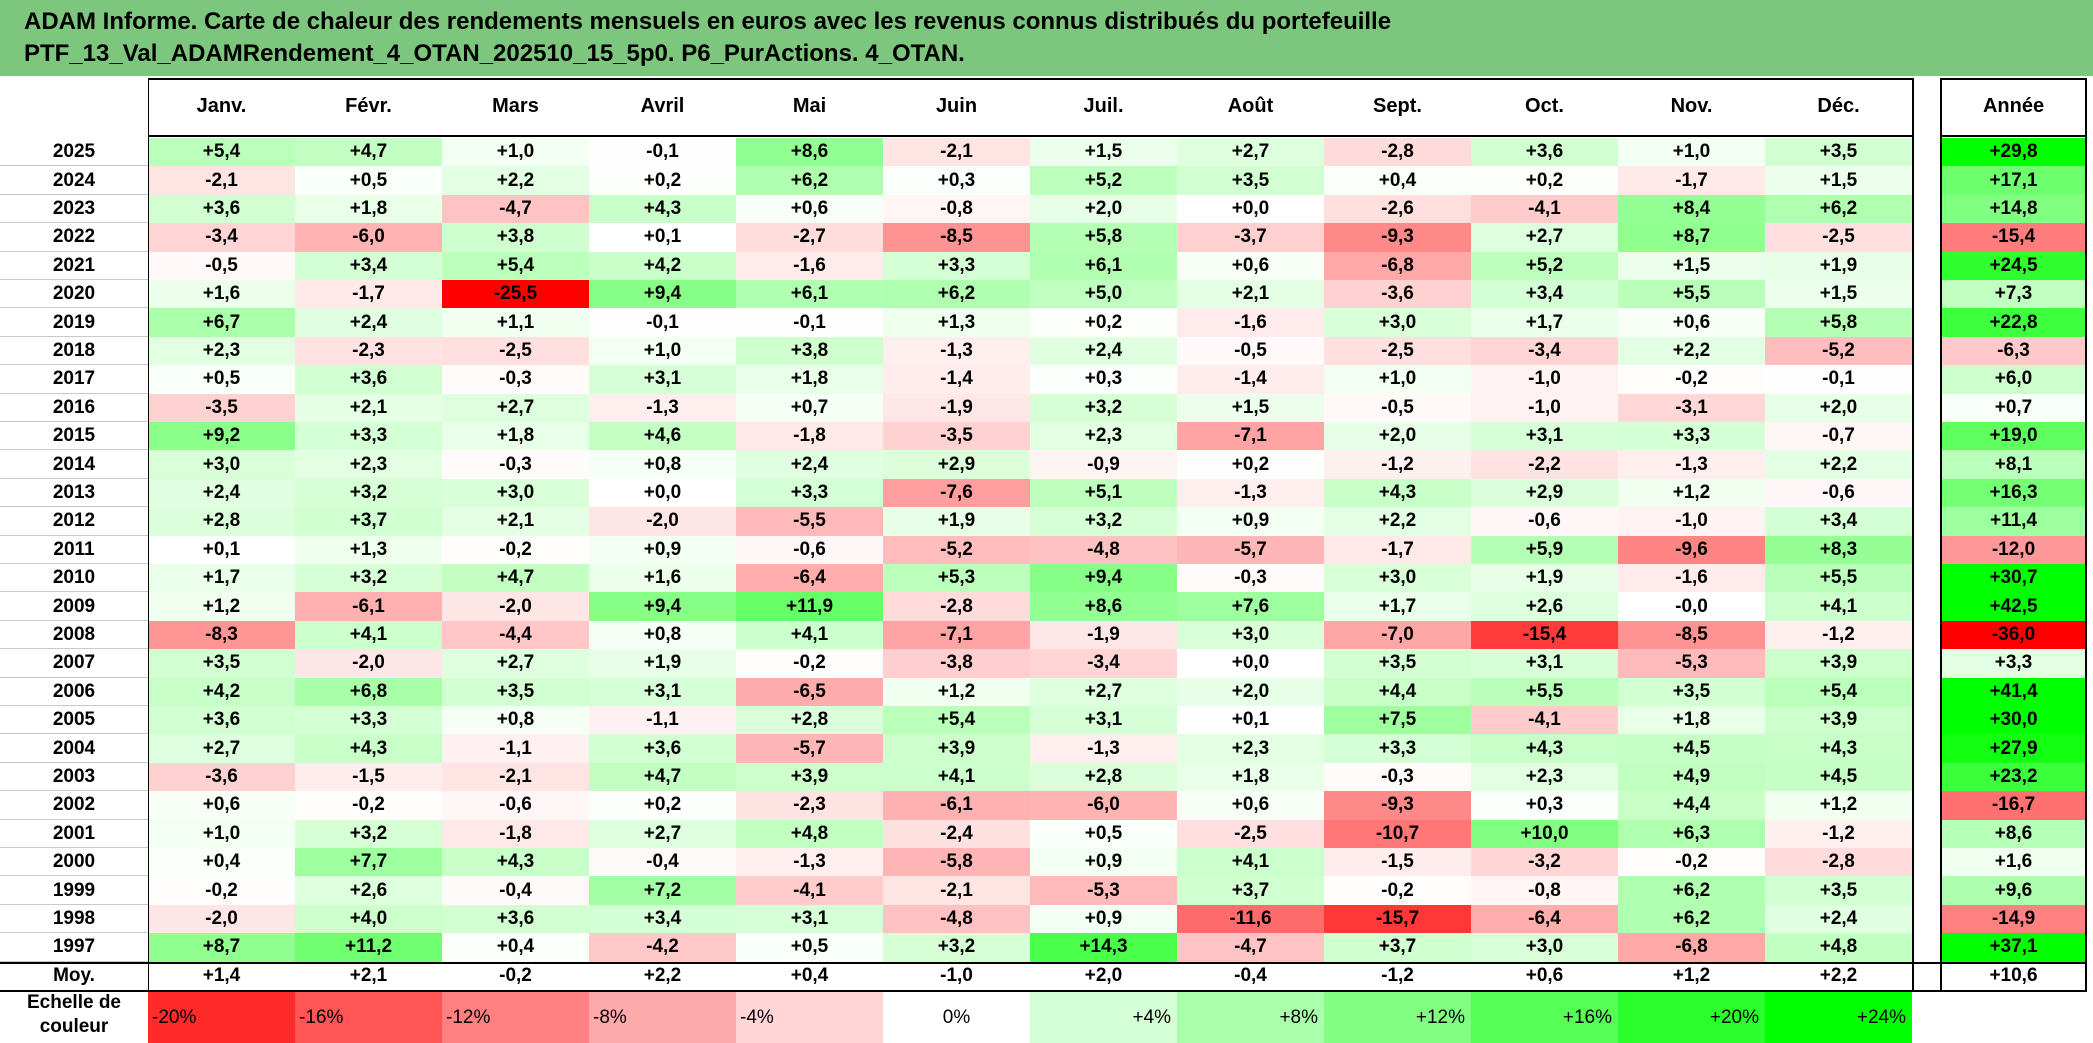 The height and width of the screenshot is (1043, 2093). I want to click on month-header: Juil., so click(1103, 106).